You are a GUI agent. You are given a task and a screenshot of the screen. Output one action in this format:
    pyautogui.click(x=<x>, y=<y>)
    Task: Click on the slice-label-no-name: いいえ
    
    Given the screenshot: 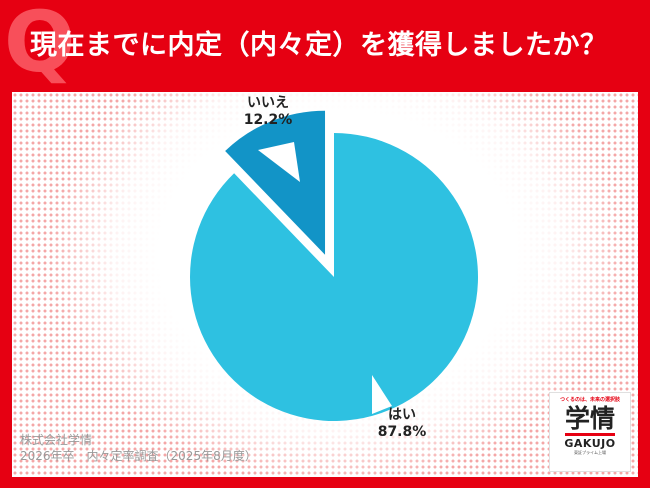 What is the action you would take?
    pyautogui.click(x=268, y=103)
    